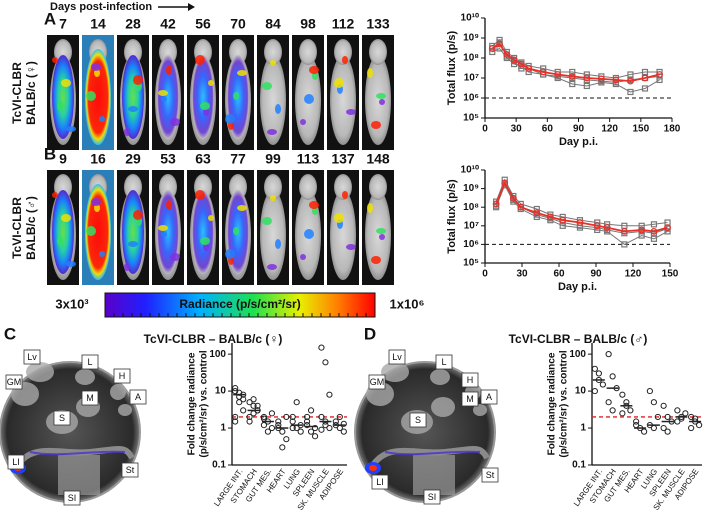  I want to click on organ-label: Lv, so click(32, 357).